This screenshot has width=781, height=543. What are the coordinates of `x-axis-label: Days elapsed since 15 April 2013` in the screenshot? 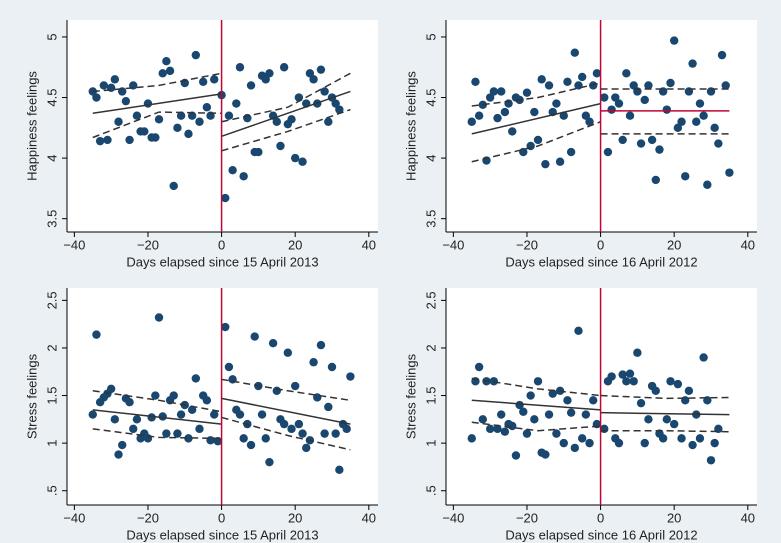 It's located at (222, 261).